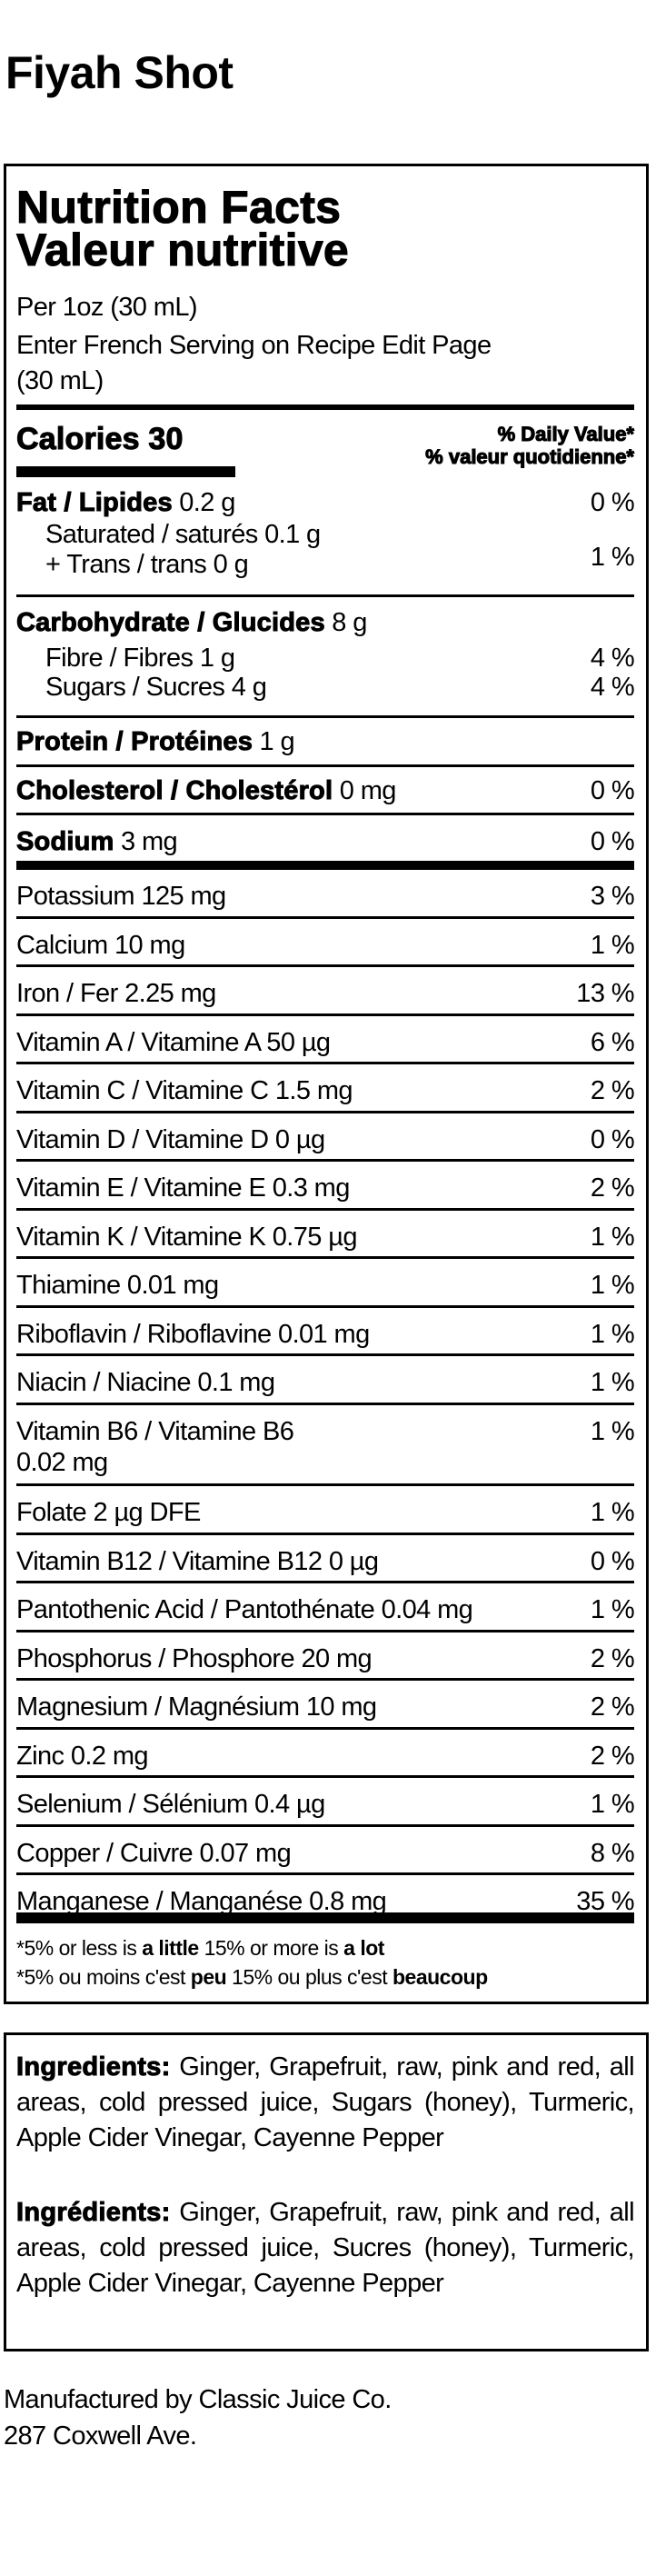  Describe the element at coordinates (363, 1948) in the screenshot. I see `footnote-emphasis: a lot` at that location.